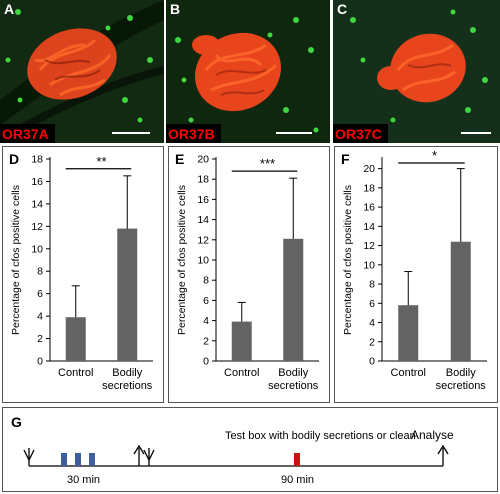 Image resolution: width=500 pixels, height=494 pixels. What do you see at coordinates (193, 133) in the screenshot?
I see `micrograph-label-b: OR37B` at bounding box center [193, 133].